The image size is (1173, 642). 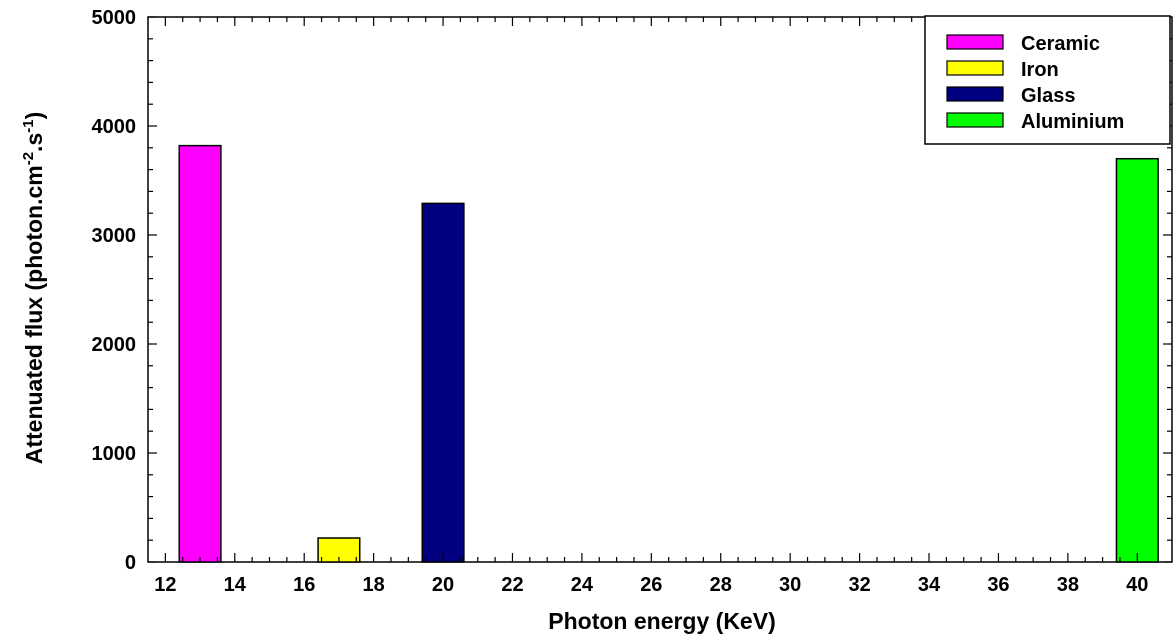 What do you see at coordinates (34, 142) in the screenshot?
I see `y-axis-title-mid: .s` at bounding box center [34, 142].